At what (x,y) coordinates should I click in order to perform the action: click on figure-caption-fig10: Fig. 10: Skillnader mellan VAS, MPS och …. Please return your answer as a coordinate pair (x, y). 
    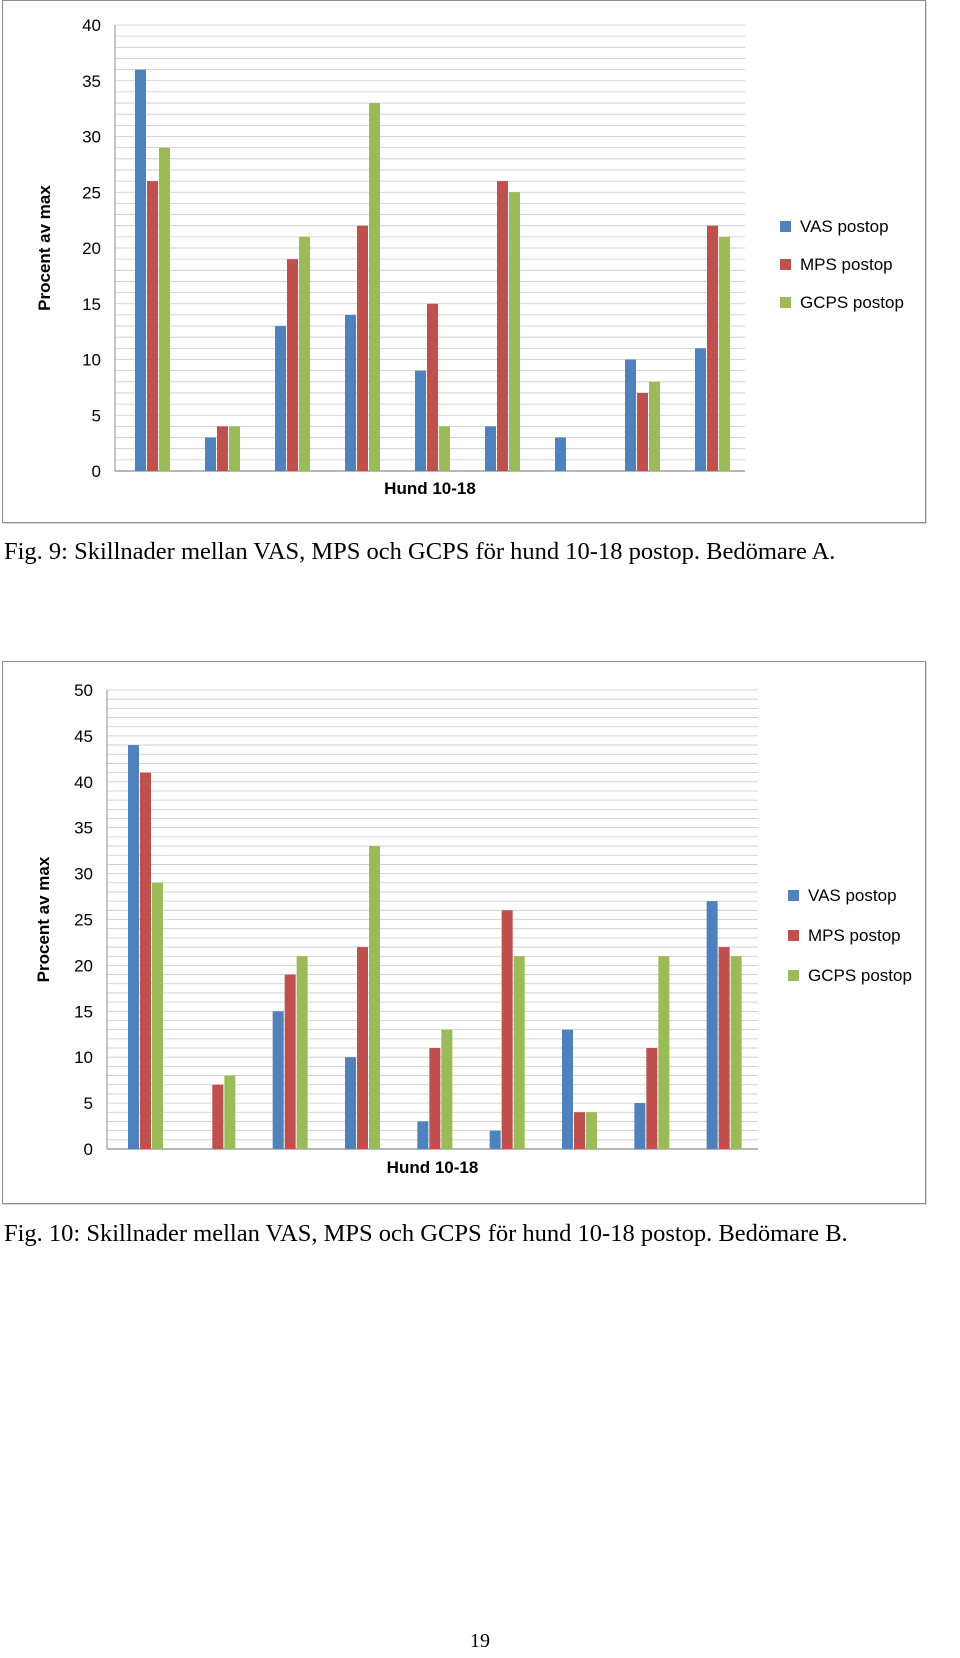
    Looking at the image, I should click on (426, 1233).